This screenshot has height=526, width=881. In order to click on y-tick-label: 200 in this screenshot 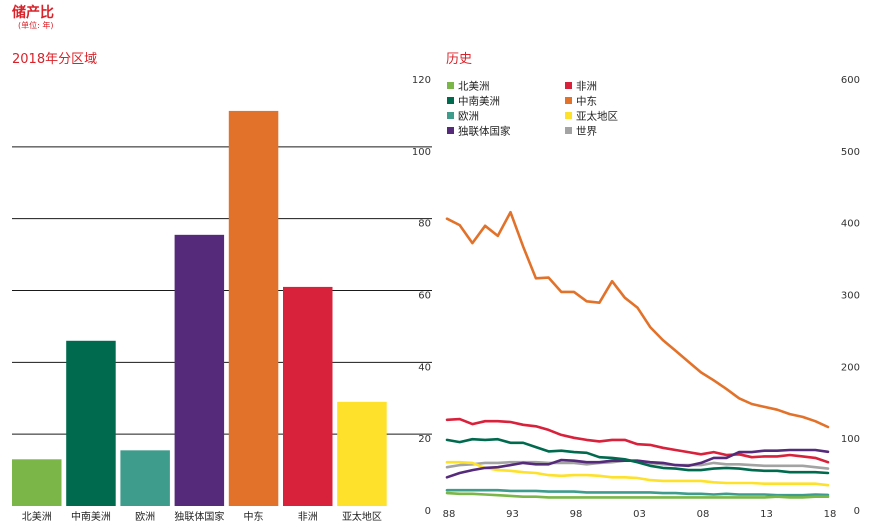, I will do `click(850, 367)`.